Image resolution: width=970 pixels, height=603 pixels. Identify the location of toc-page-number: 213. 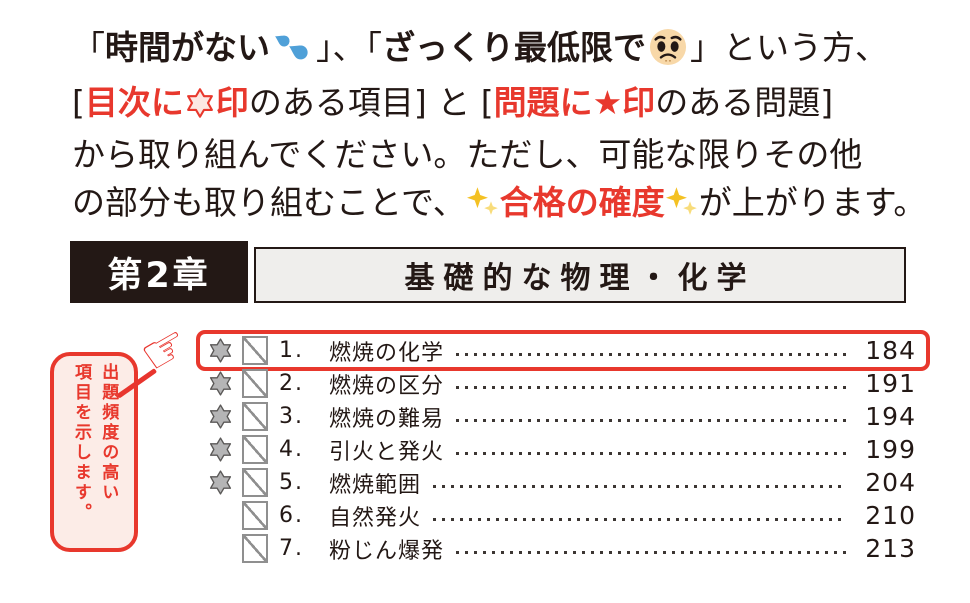
(890, 548).